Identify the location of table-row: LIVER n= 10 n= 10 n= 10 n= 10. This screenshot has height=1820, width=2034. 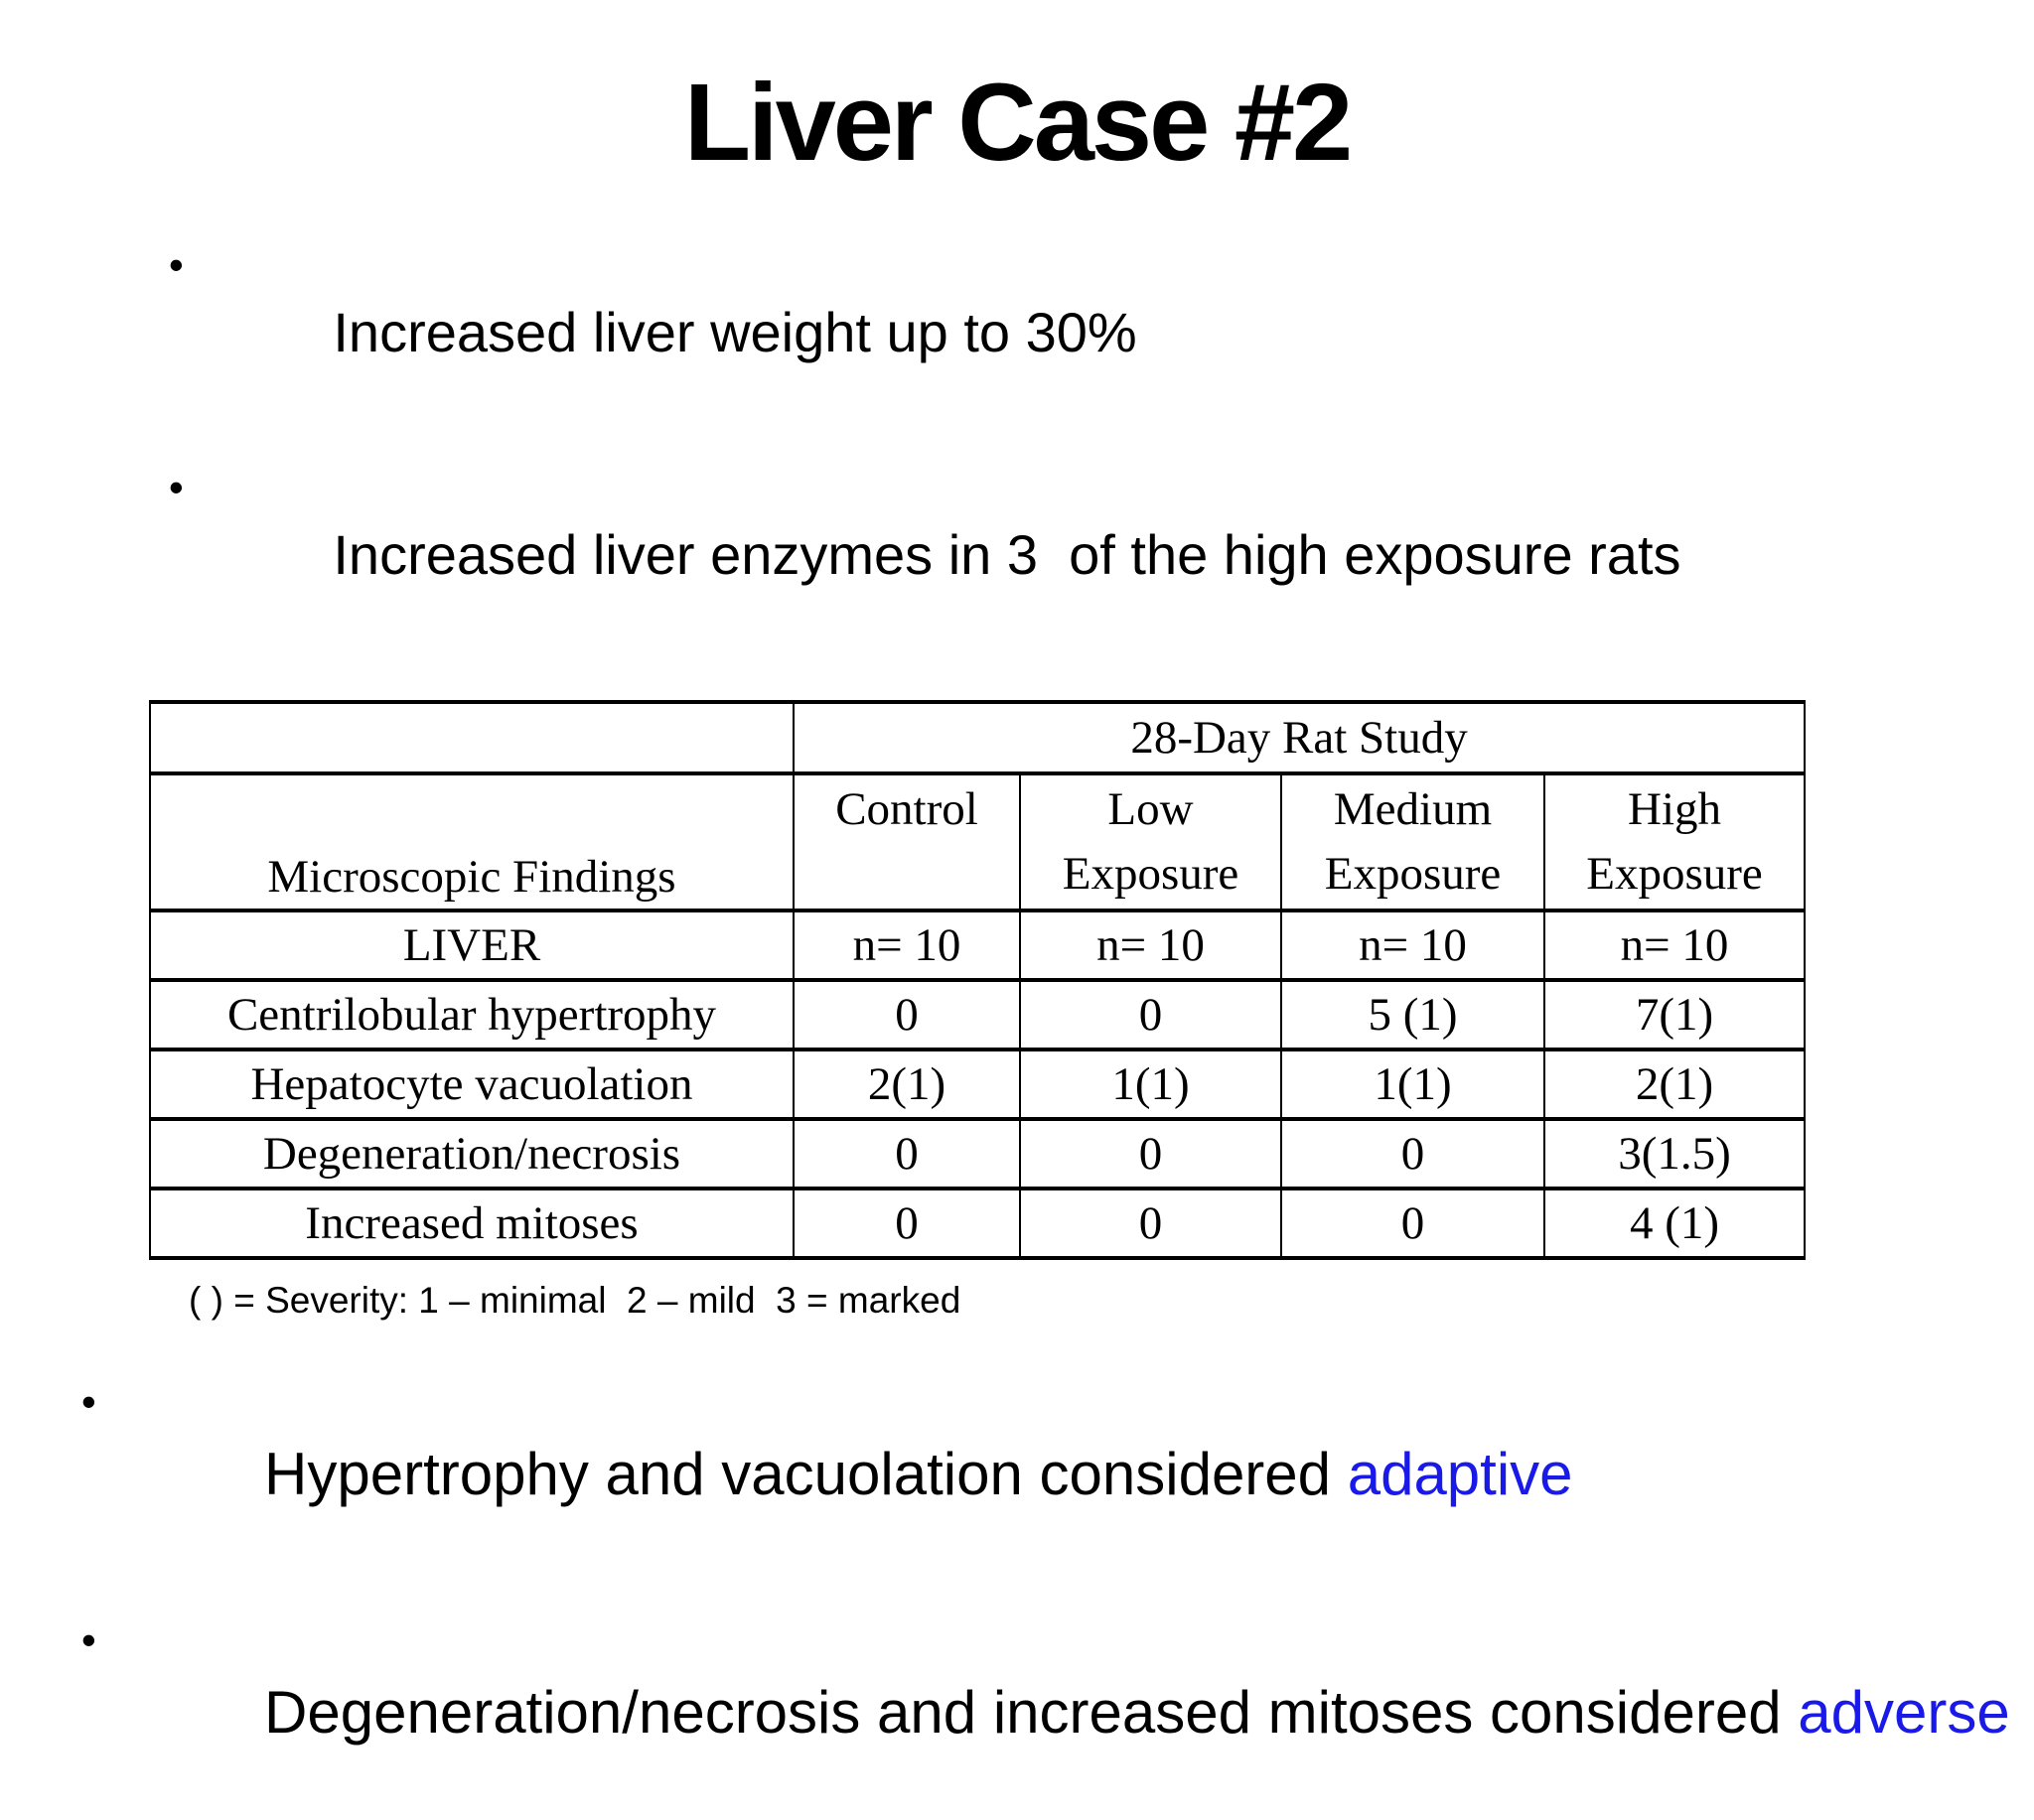
(978, 945).